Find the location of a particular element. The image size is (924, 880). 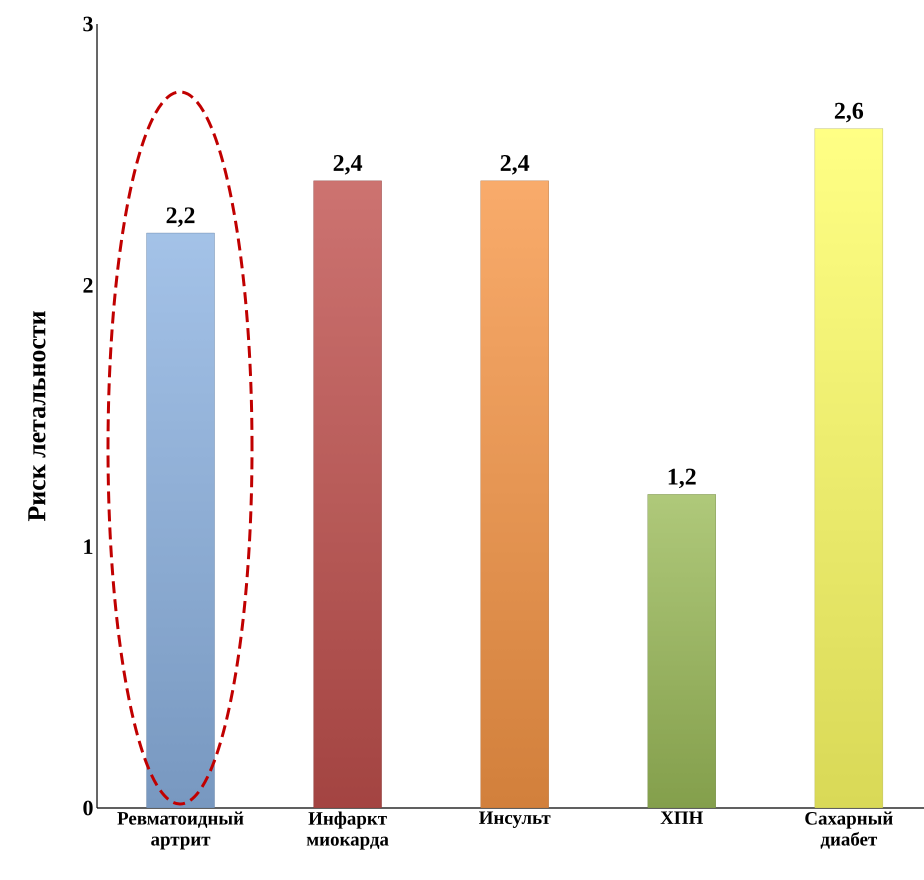

data-label: 2,6 is located at coordinates (849, 112).